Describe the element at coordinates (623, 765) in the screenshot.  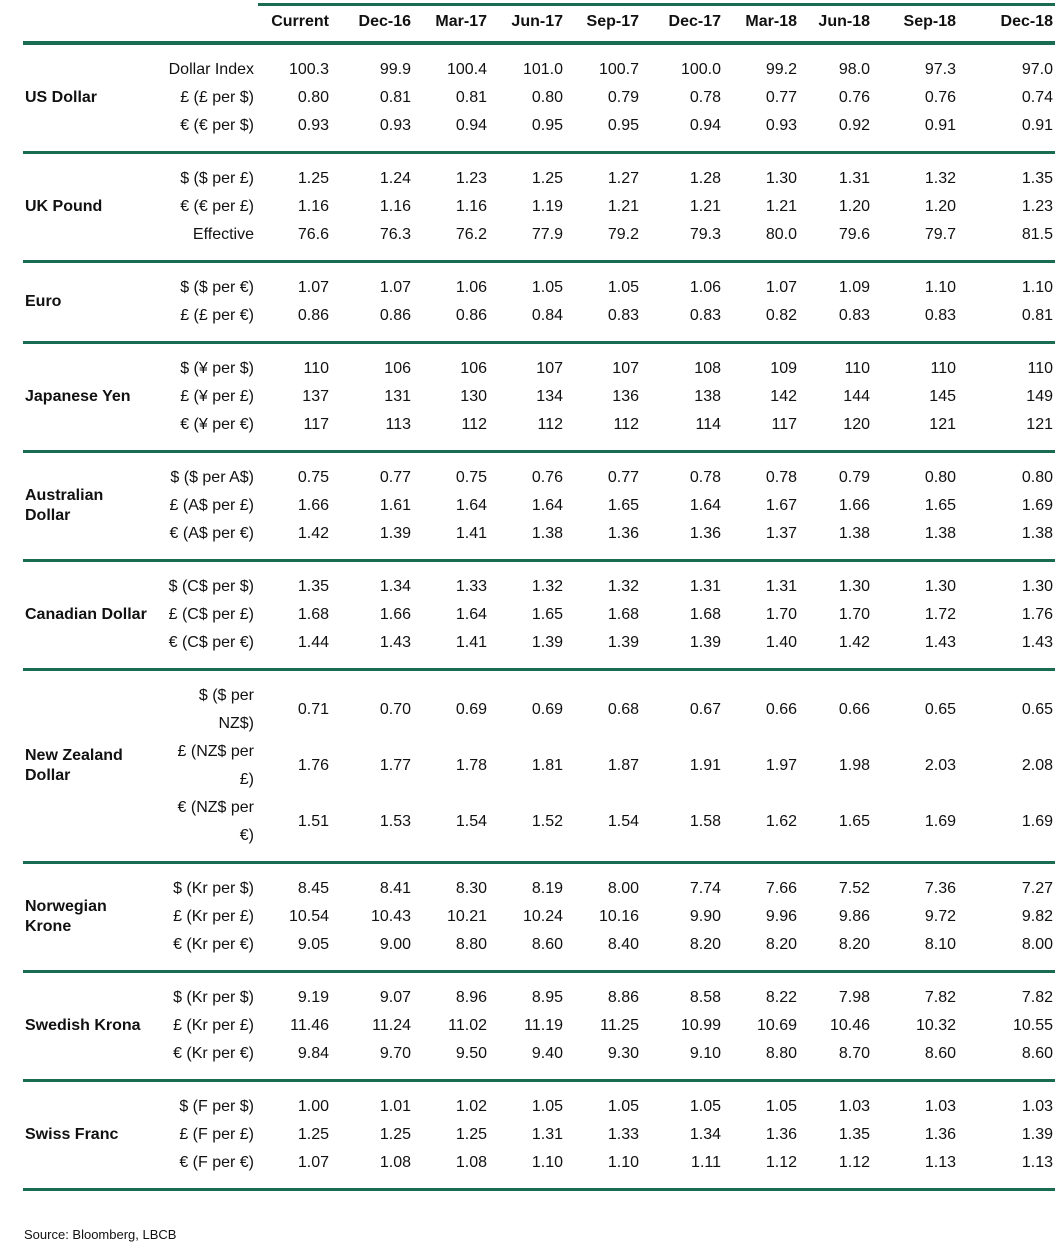
I see `value-cell: 1.87` at that location.